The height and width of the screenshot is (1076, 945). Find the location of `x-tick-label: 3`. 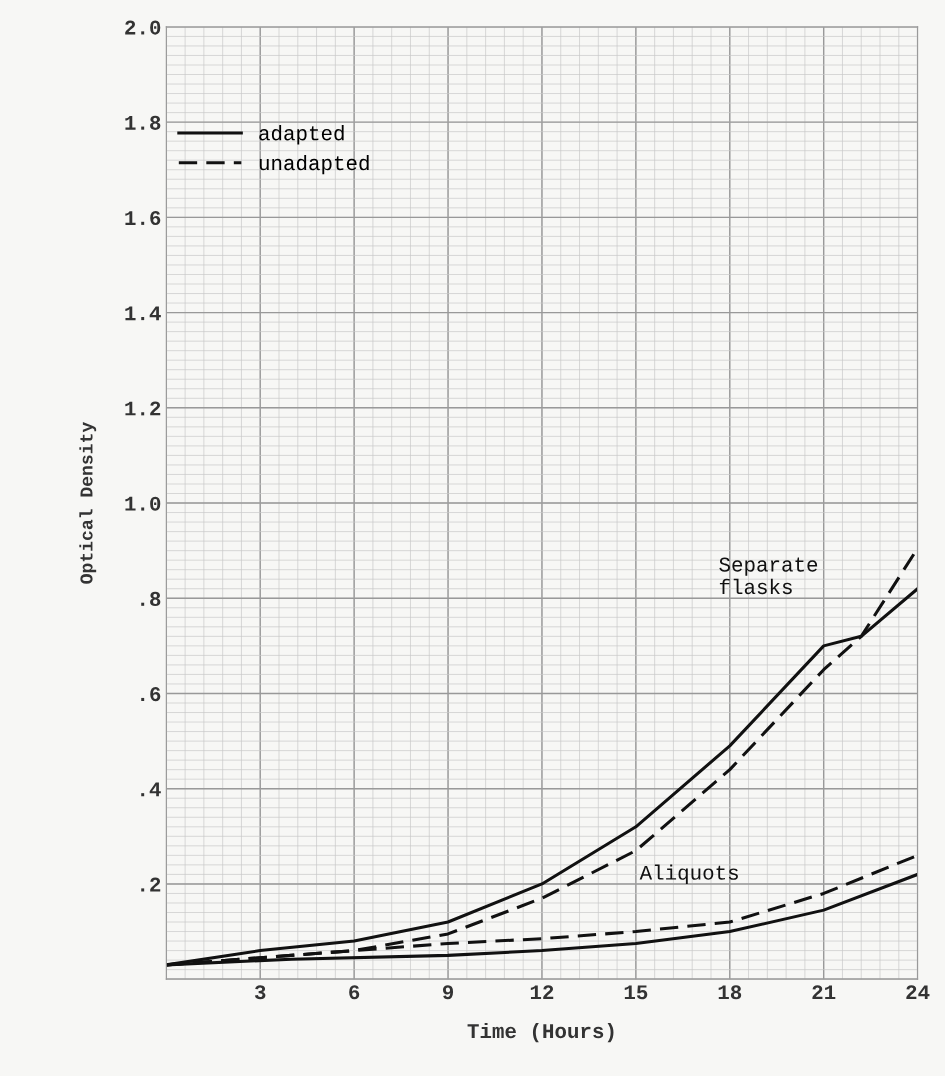

x-tick-label: 3 is located at coordinates (260, 992).